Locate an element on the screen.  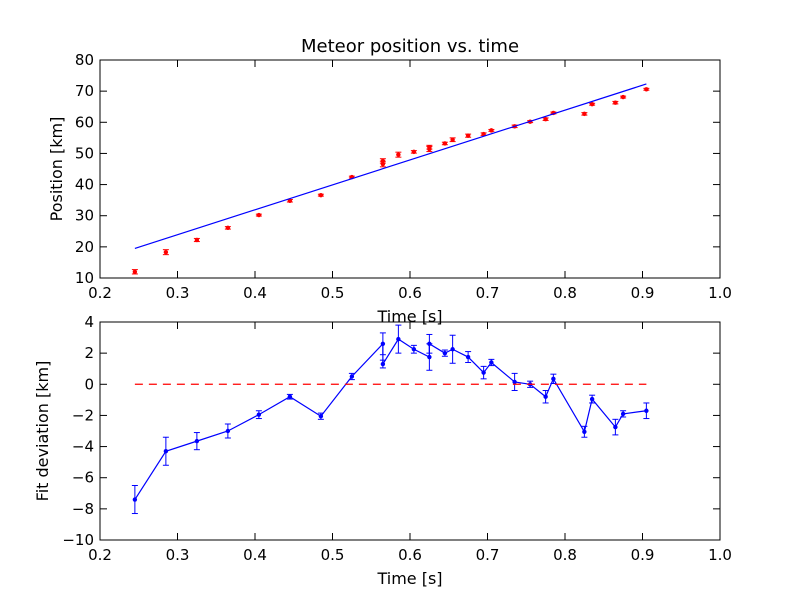
y-tick-label: 80 is located at coordinates (84, 60).